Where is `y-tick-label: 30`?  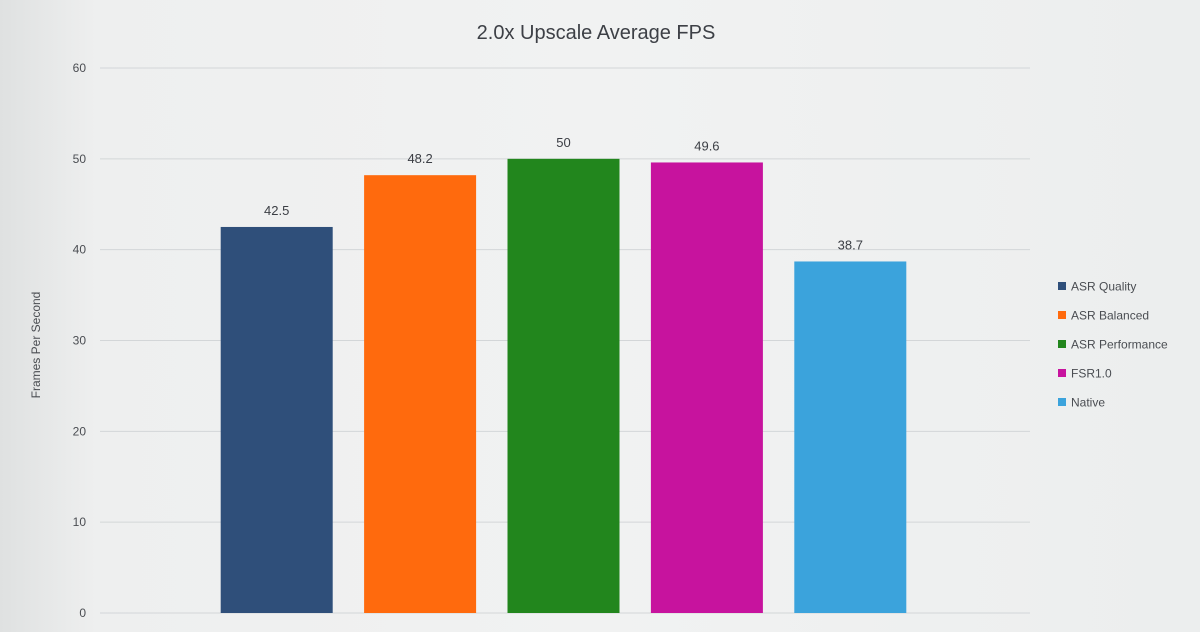
y-tick-label: 30 is located at coordinates (80, 341).